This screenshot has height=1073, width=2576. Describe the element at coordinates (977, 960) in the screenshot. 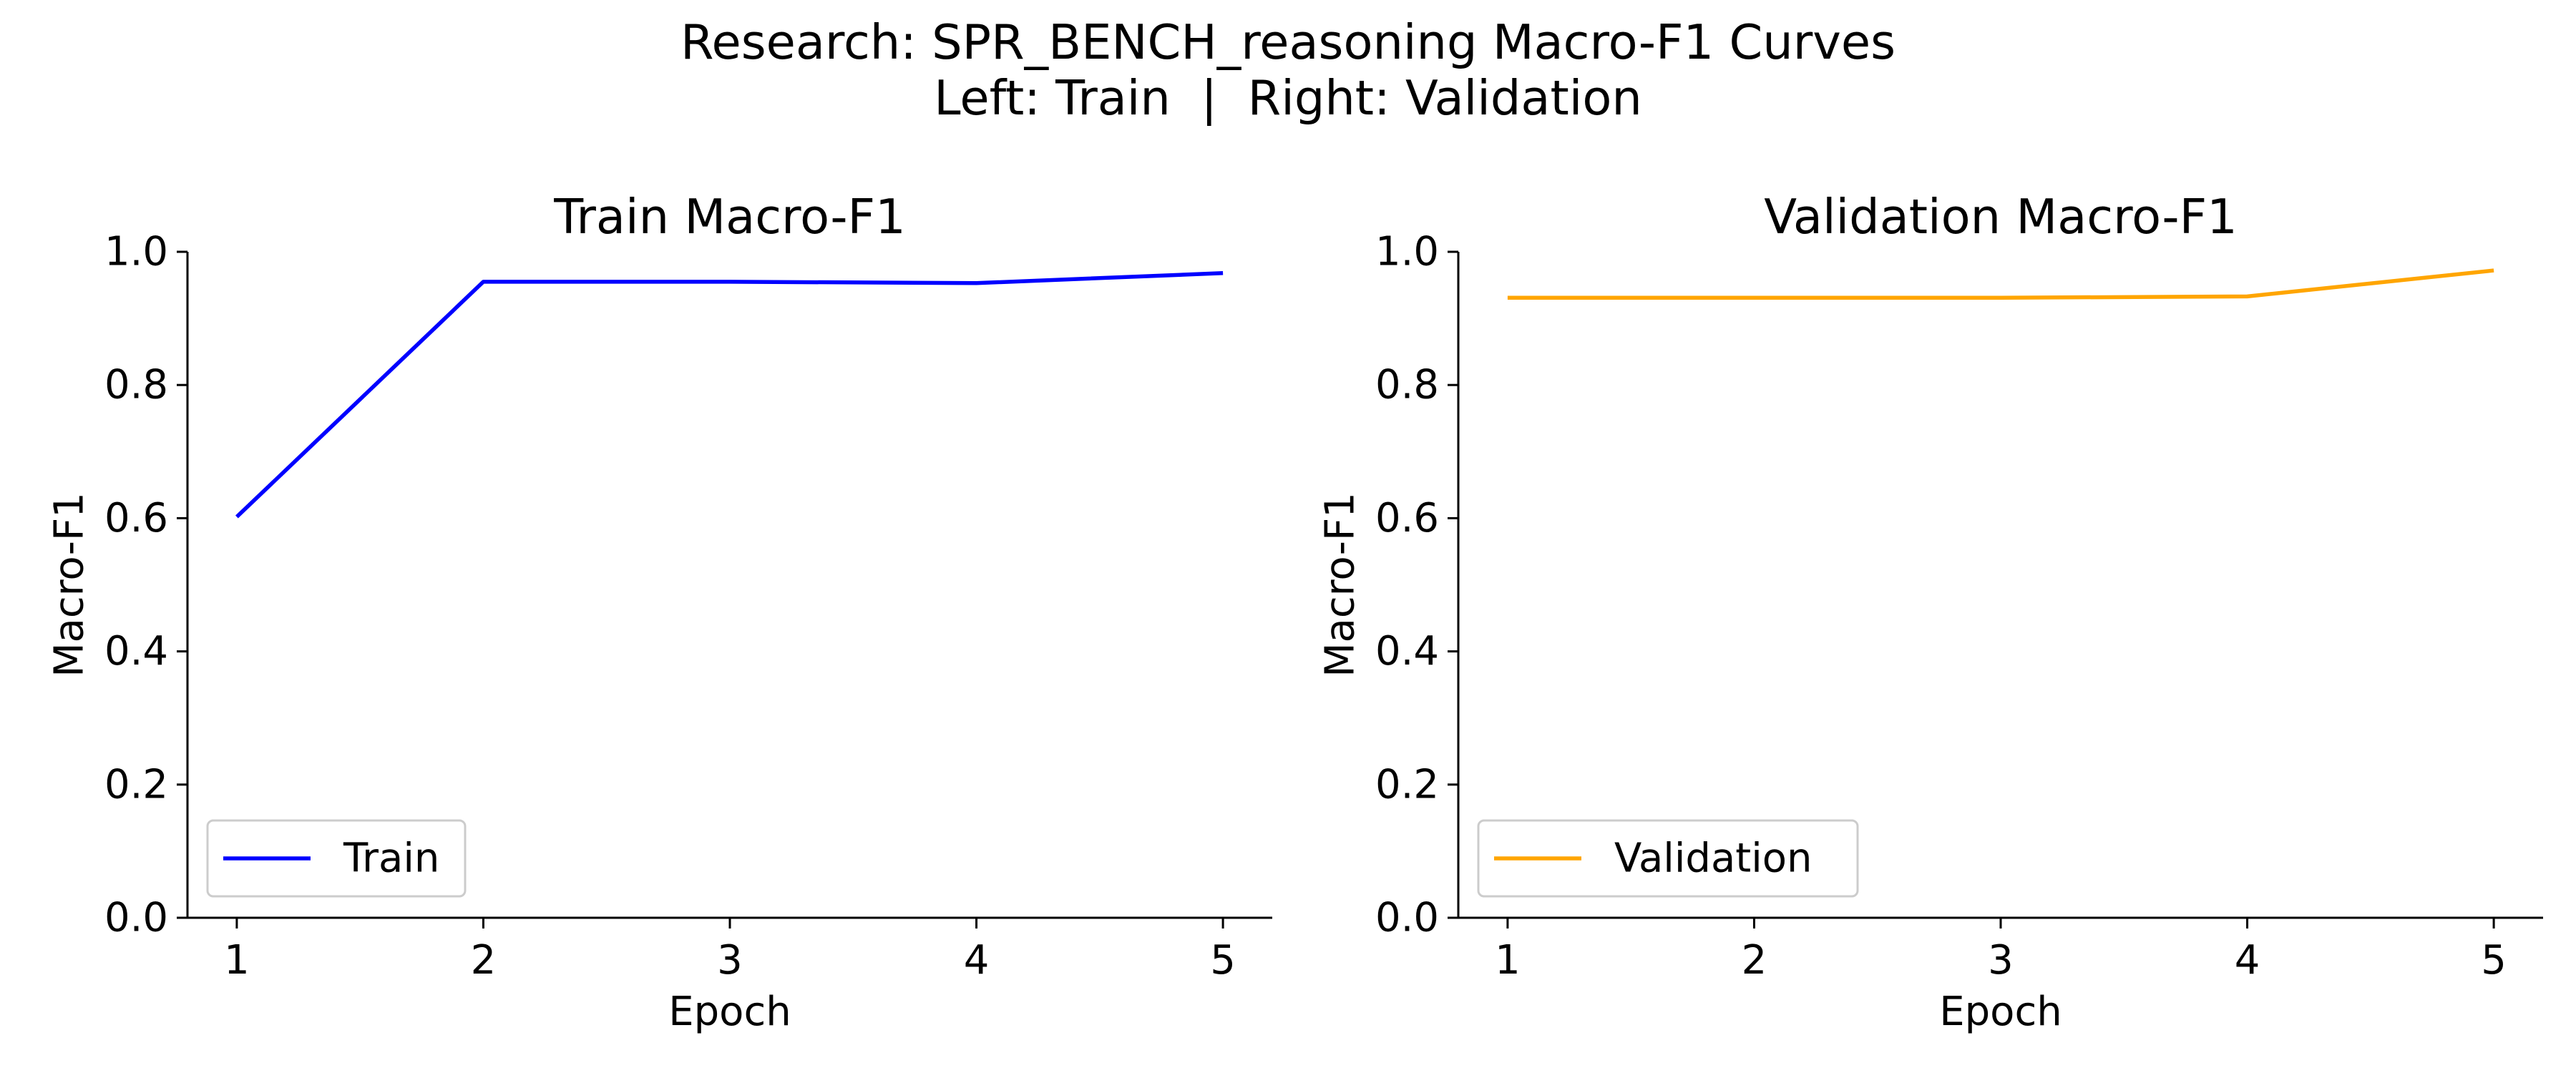

I see `train-x-tick-label: 4` at that location.